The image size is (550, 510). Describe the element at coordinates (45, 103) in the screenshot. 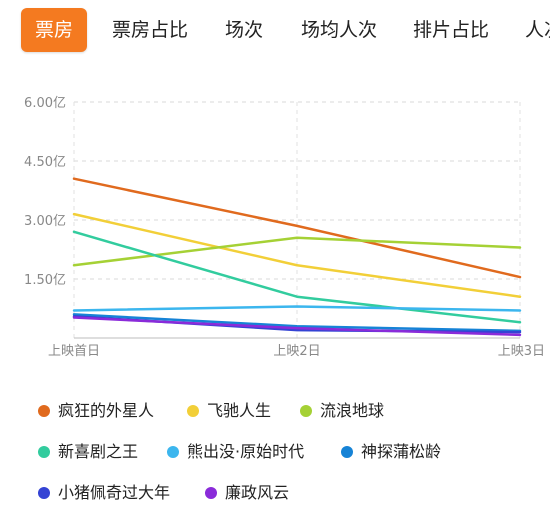

I see `y-tick-label: 6.00亿` at that location.